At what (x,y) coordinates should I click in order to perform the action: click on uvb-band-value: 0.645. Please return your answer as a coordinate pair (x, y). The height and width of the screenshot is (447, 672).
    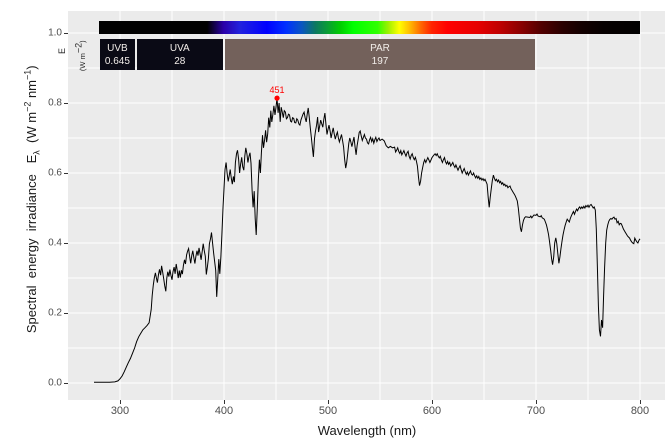
    Looking at the image, I should click on (117, 61).